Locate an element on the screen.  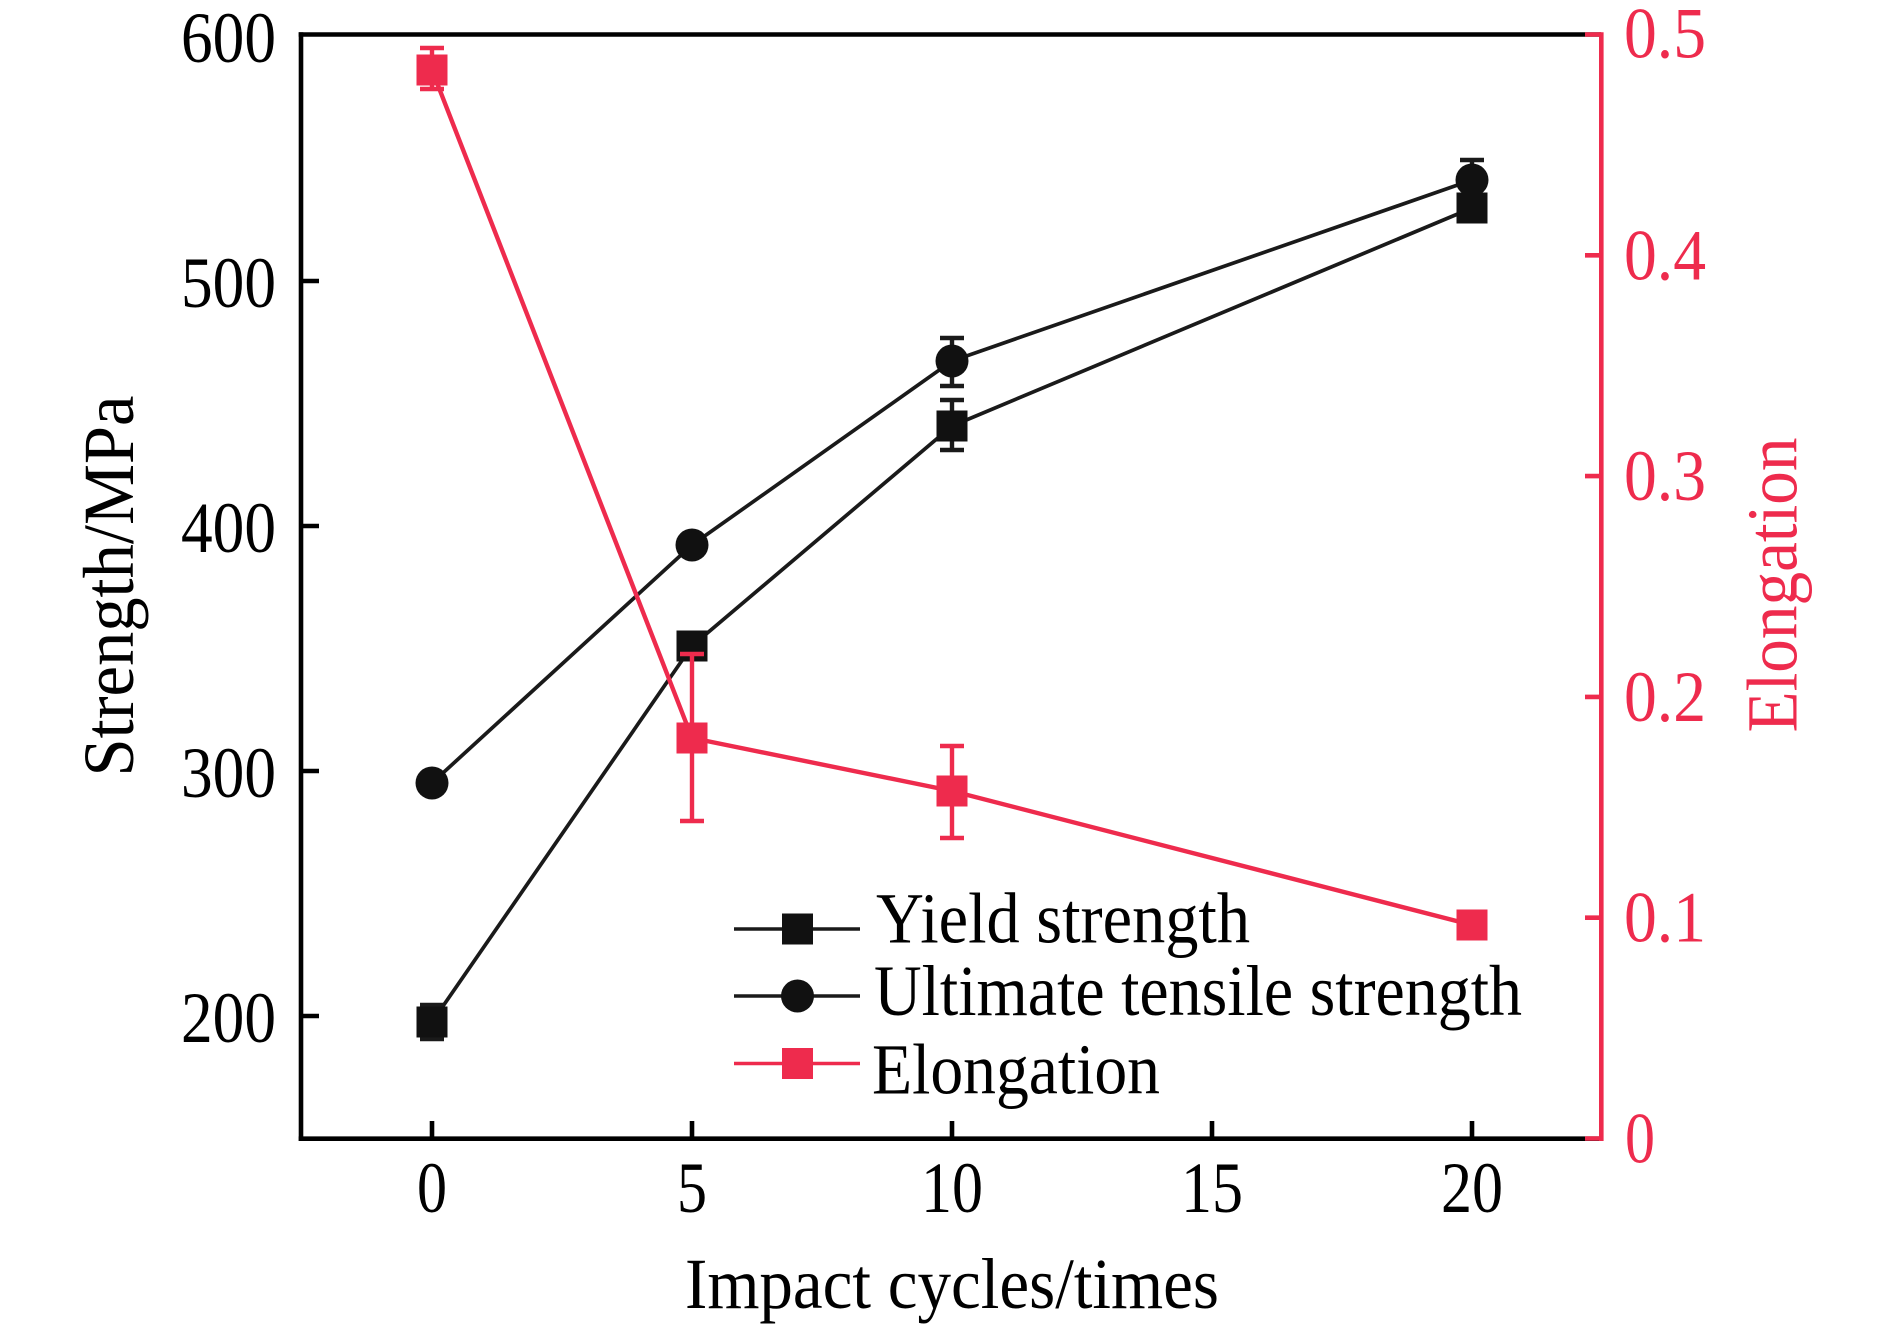
svg-text: 0.1 is located at coordinates (1665, 918).